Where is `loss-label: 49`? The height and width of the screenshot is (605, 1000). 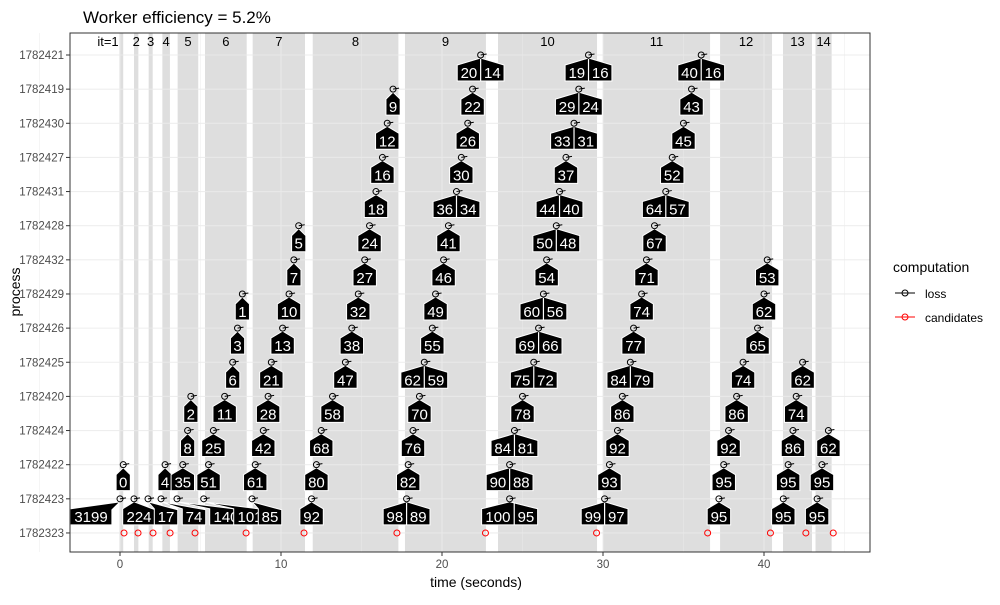 loss-label: 49 is located at coordinates (435, 312).